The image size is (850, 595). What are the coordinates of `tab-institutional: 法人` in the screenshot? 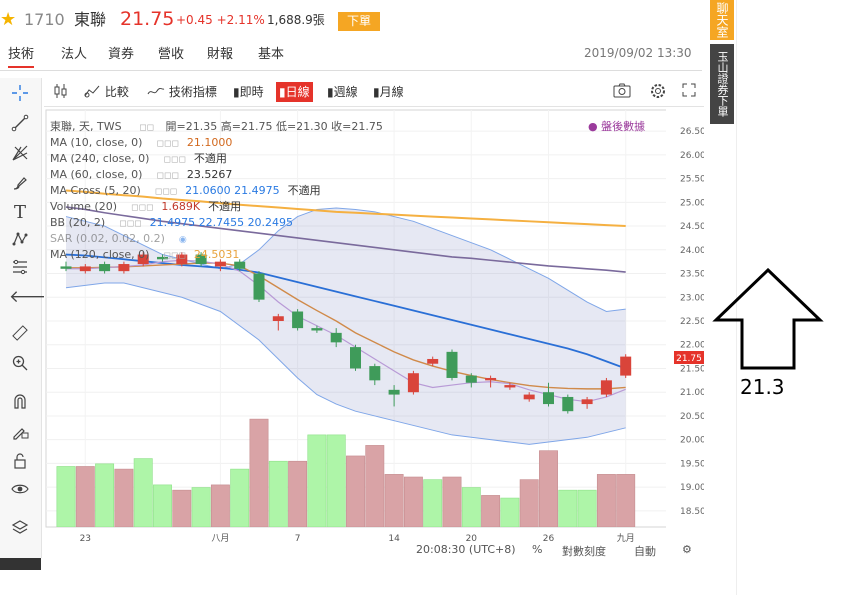 It's located at (74, 54).